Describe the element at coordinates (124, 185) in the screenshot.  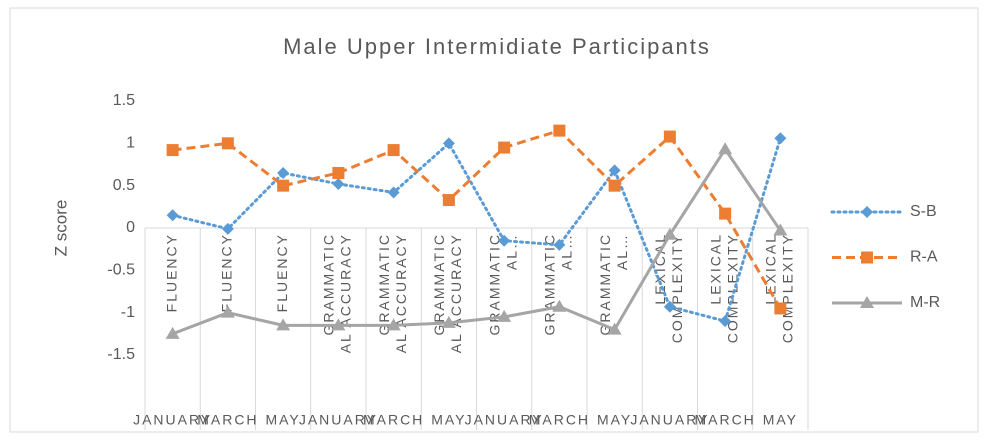
I see `y-tick-label: 0.5` at that location.